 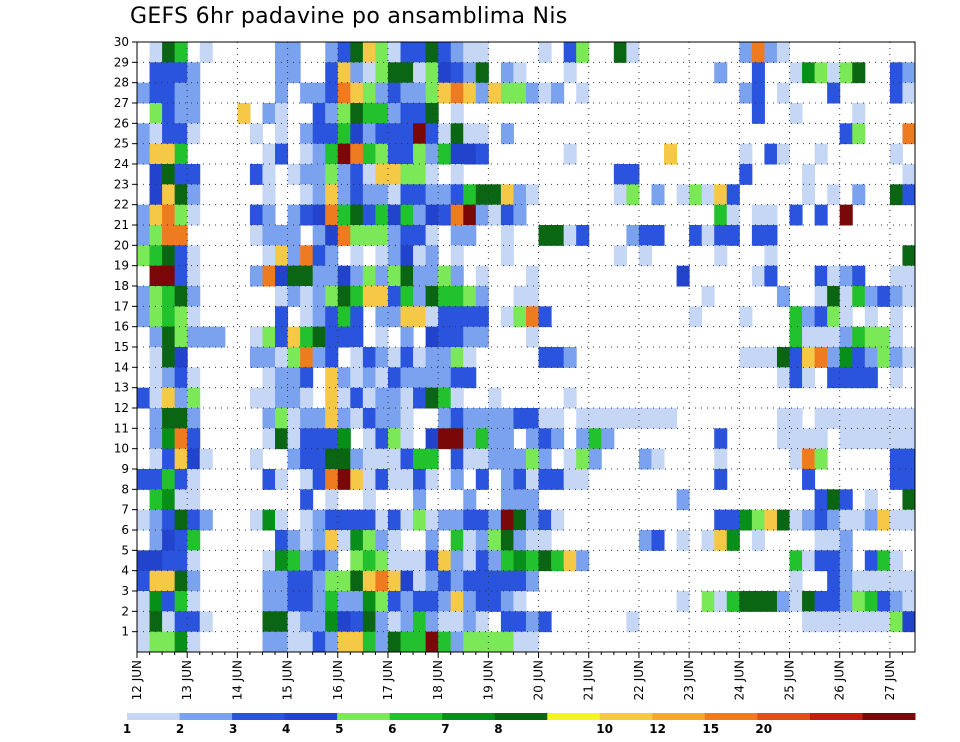 What do you see at coordinates (859, 195) in the screenshot?
I see `cell-m23-t58` at bounding box center [859, 195].